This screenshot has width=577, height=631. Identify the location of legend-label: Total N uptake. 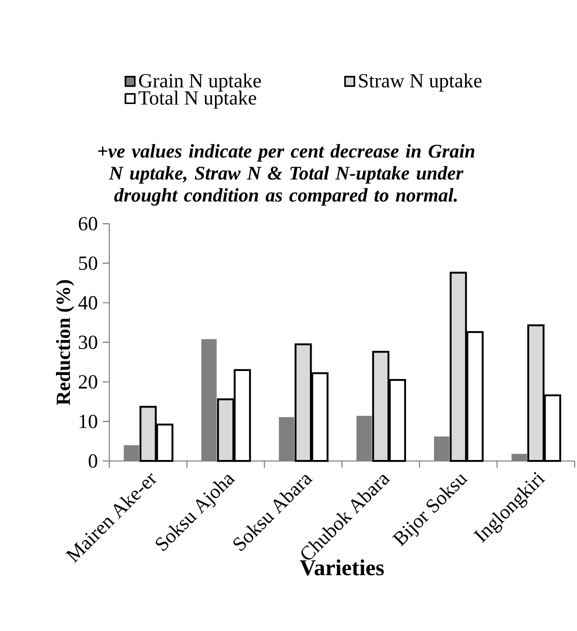
(197, 99).